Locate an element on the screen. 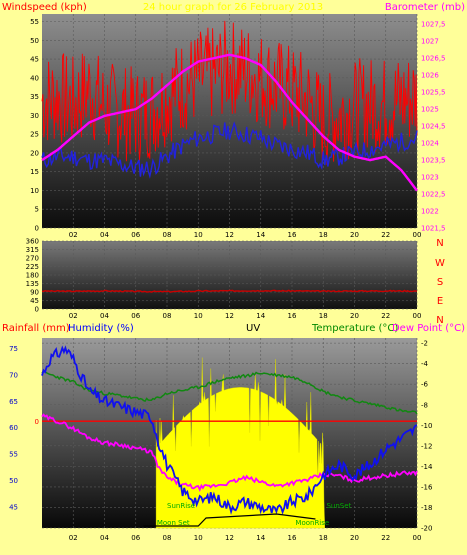  time-tick: 00 is located at coordinates (417, 316).